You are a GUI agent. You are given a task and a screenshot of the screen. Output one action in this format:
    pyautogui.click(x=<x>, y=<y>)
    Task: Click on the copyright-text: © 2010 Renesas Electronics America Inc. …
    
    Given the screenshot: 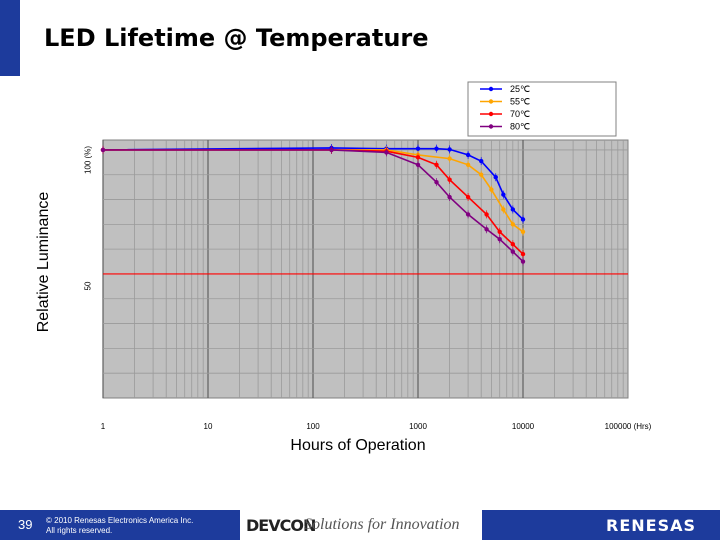 What is the action you would take?
    pyautogui.click(x=119, y=526)
    